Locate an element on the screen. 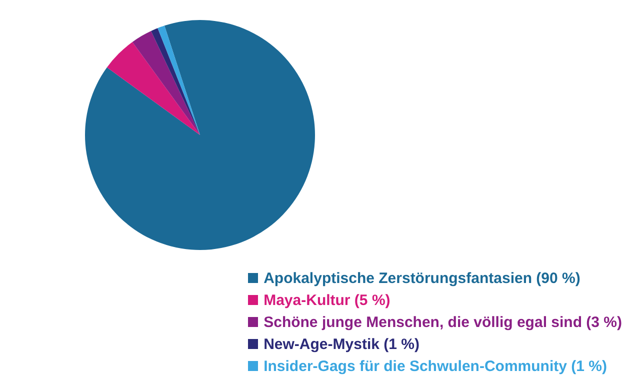 This screenshot has width=640, height=390. legend-label: Insider-Gags für die Schwulen-Community (1 %) is located at coordinates (435, 366).